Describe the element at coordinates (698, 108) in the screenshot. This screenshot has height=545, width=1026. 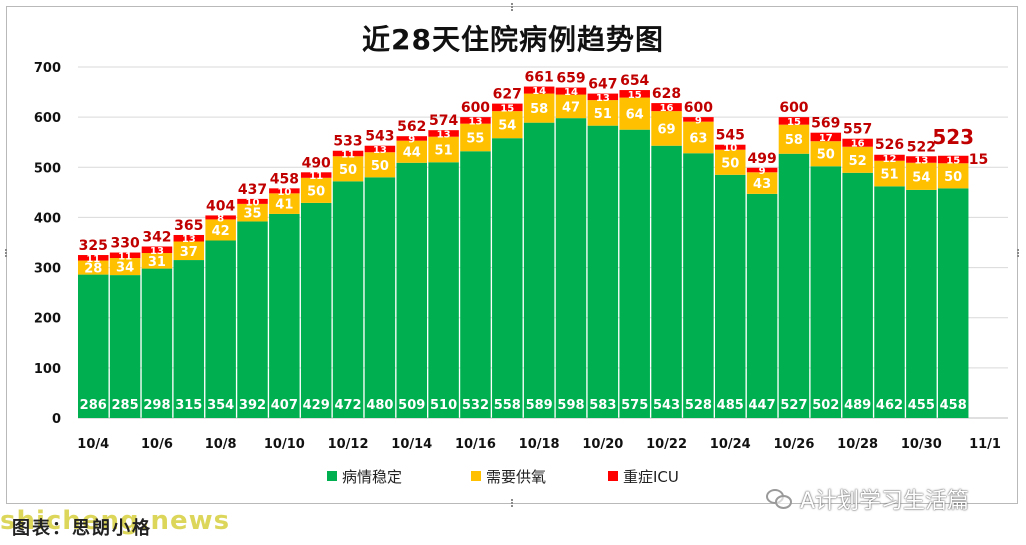
I see `data-label-total: 600` at that location.